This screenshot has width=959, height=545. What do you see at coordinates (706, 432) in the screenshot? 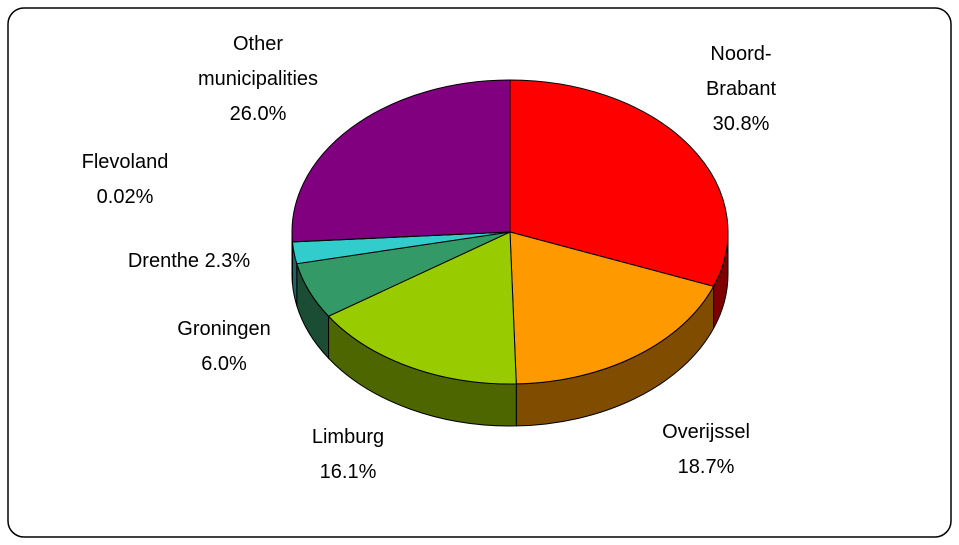
I see `slice-name: Overijssel` at bounding box center [706, 432].